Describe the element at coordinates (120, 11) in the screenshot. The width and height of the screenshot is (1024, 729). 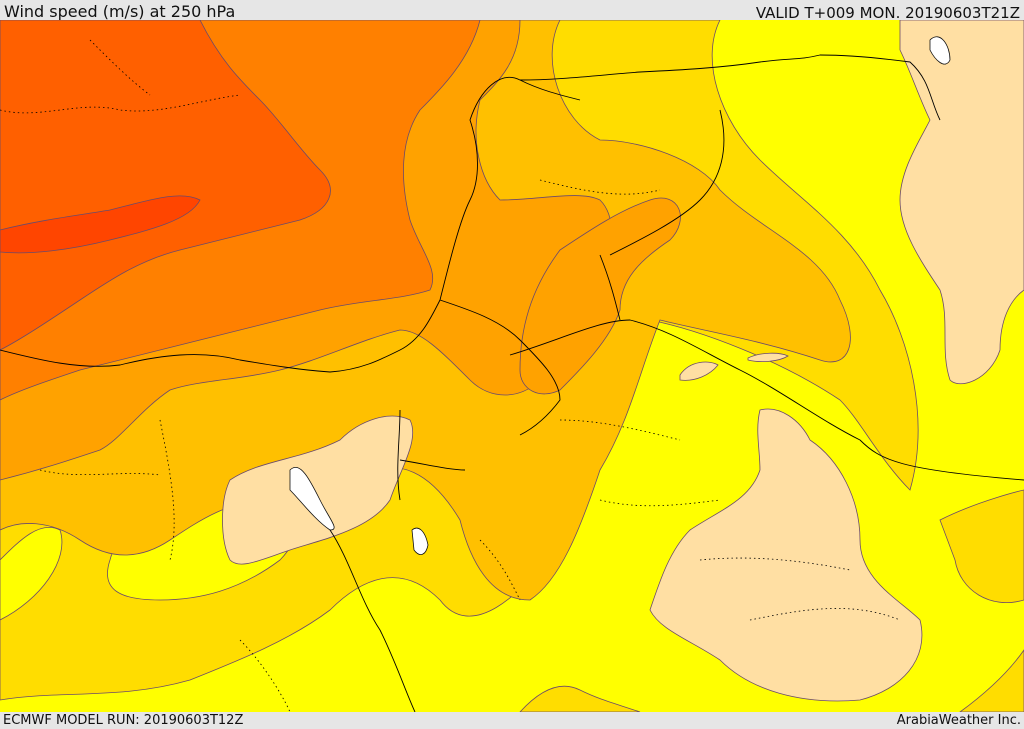
I see `map-title: Wind speed (m/s) at 250 hPa` at that location.